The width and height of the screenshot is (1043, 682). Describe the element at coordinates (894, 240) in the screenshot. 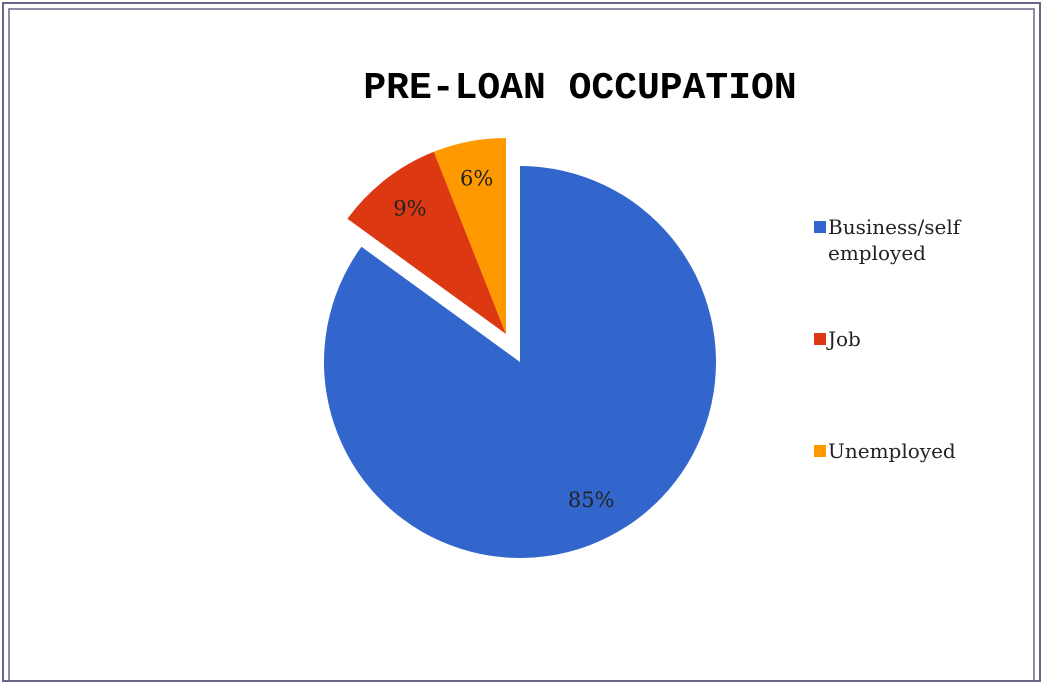

I see `legend-label: Business/self employed` at that location.